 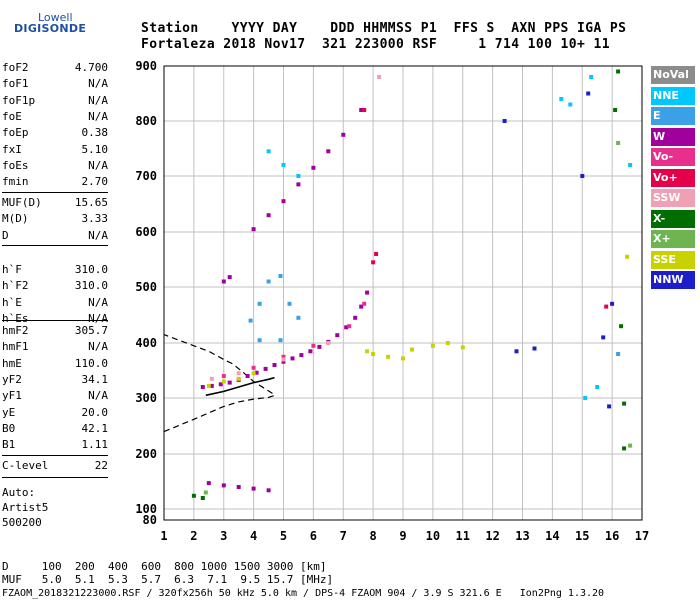 I want to click on param-row-hf2: h`F2 310.0, so click(x=55, y=286).